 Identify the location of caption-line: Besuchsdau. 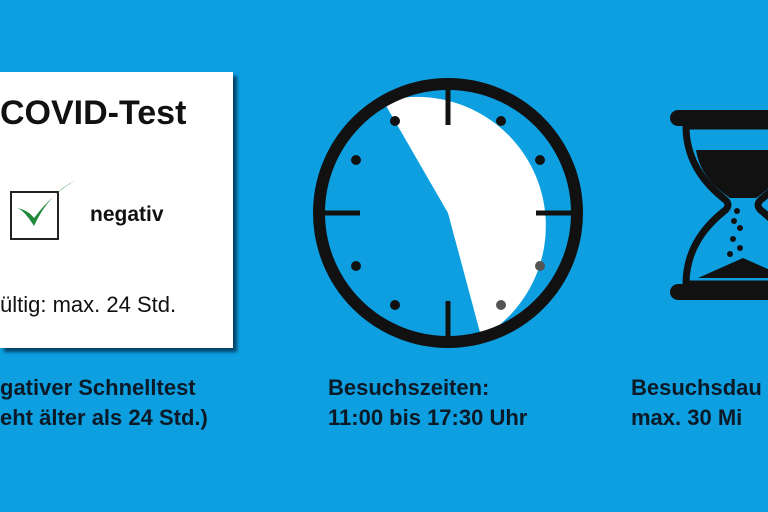
(696, 387).